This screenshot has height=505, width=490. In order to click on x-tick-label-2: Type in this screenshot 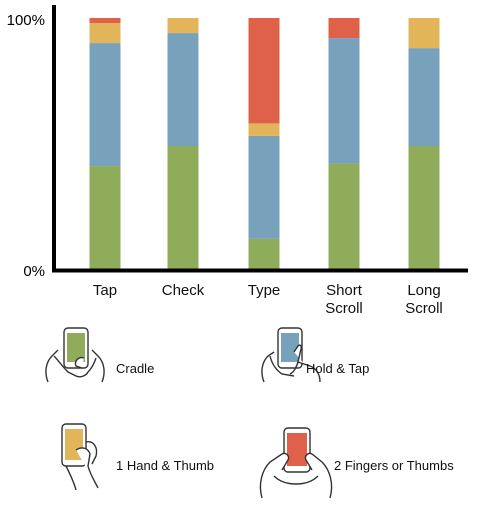, I will do `click(264, 290)`.